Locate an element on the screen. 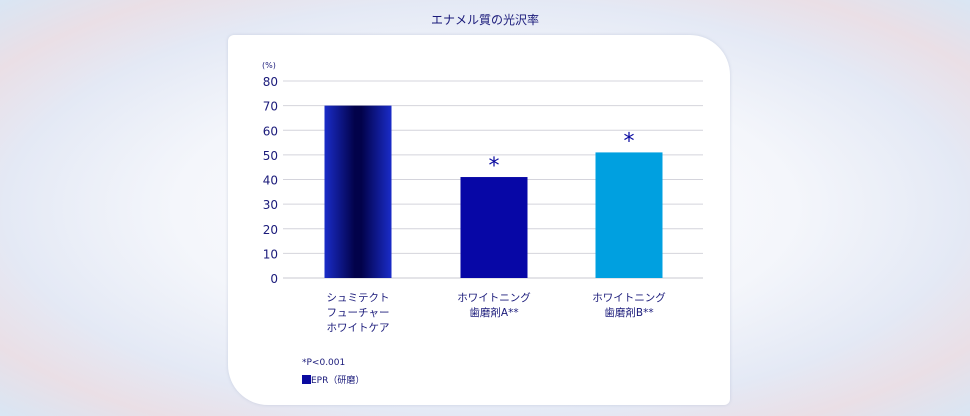  y-tick-label: 30 is located at coordinates (270, 205).